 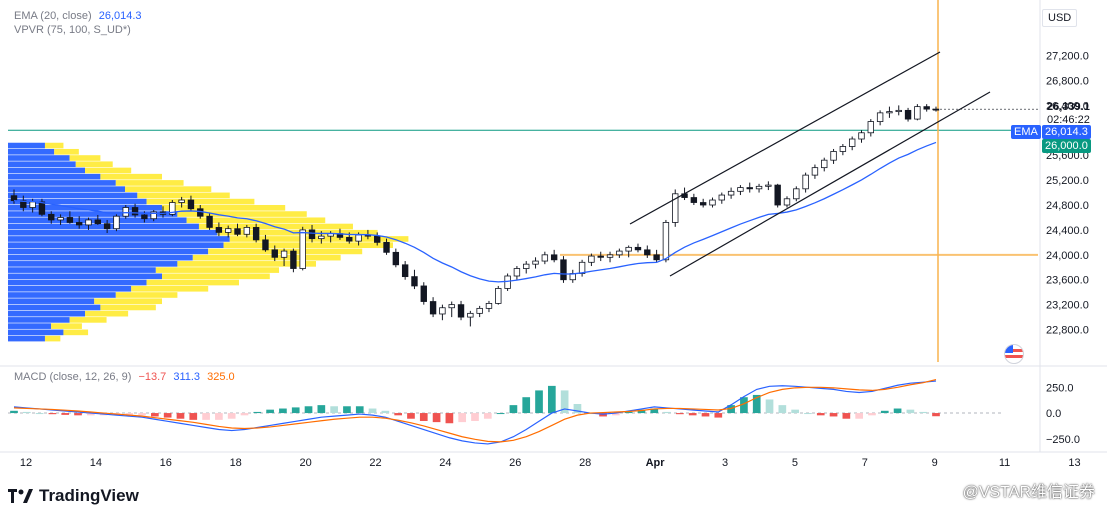 I want to click on time-tick-label: Apr, so click(x=656, y=463).